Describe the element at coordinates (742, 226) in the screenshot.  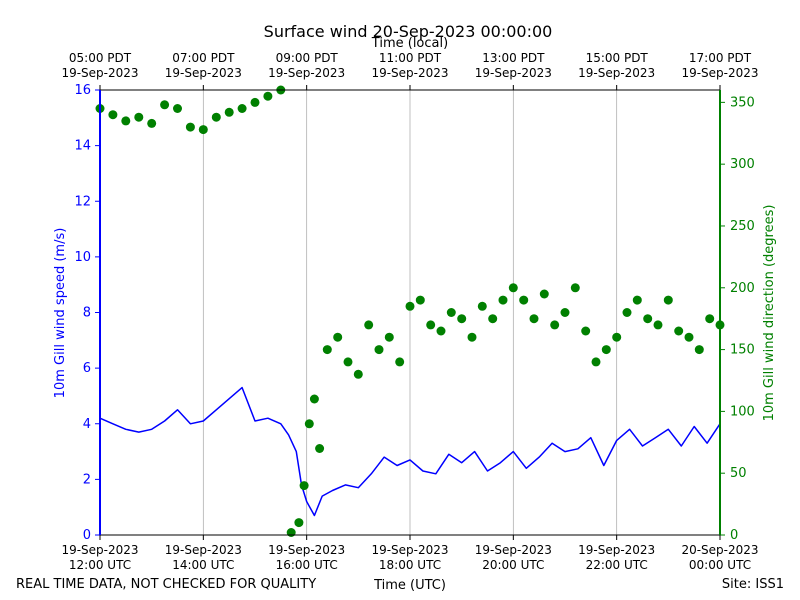
I see `y-right-tick-label: 250` at that location.